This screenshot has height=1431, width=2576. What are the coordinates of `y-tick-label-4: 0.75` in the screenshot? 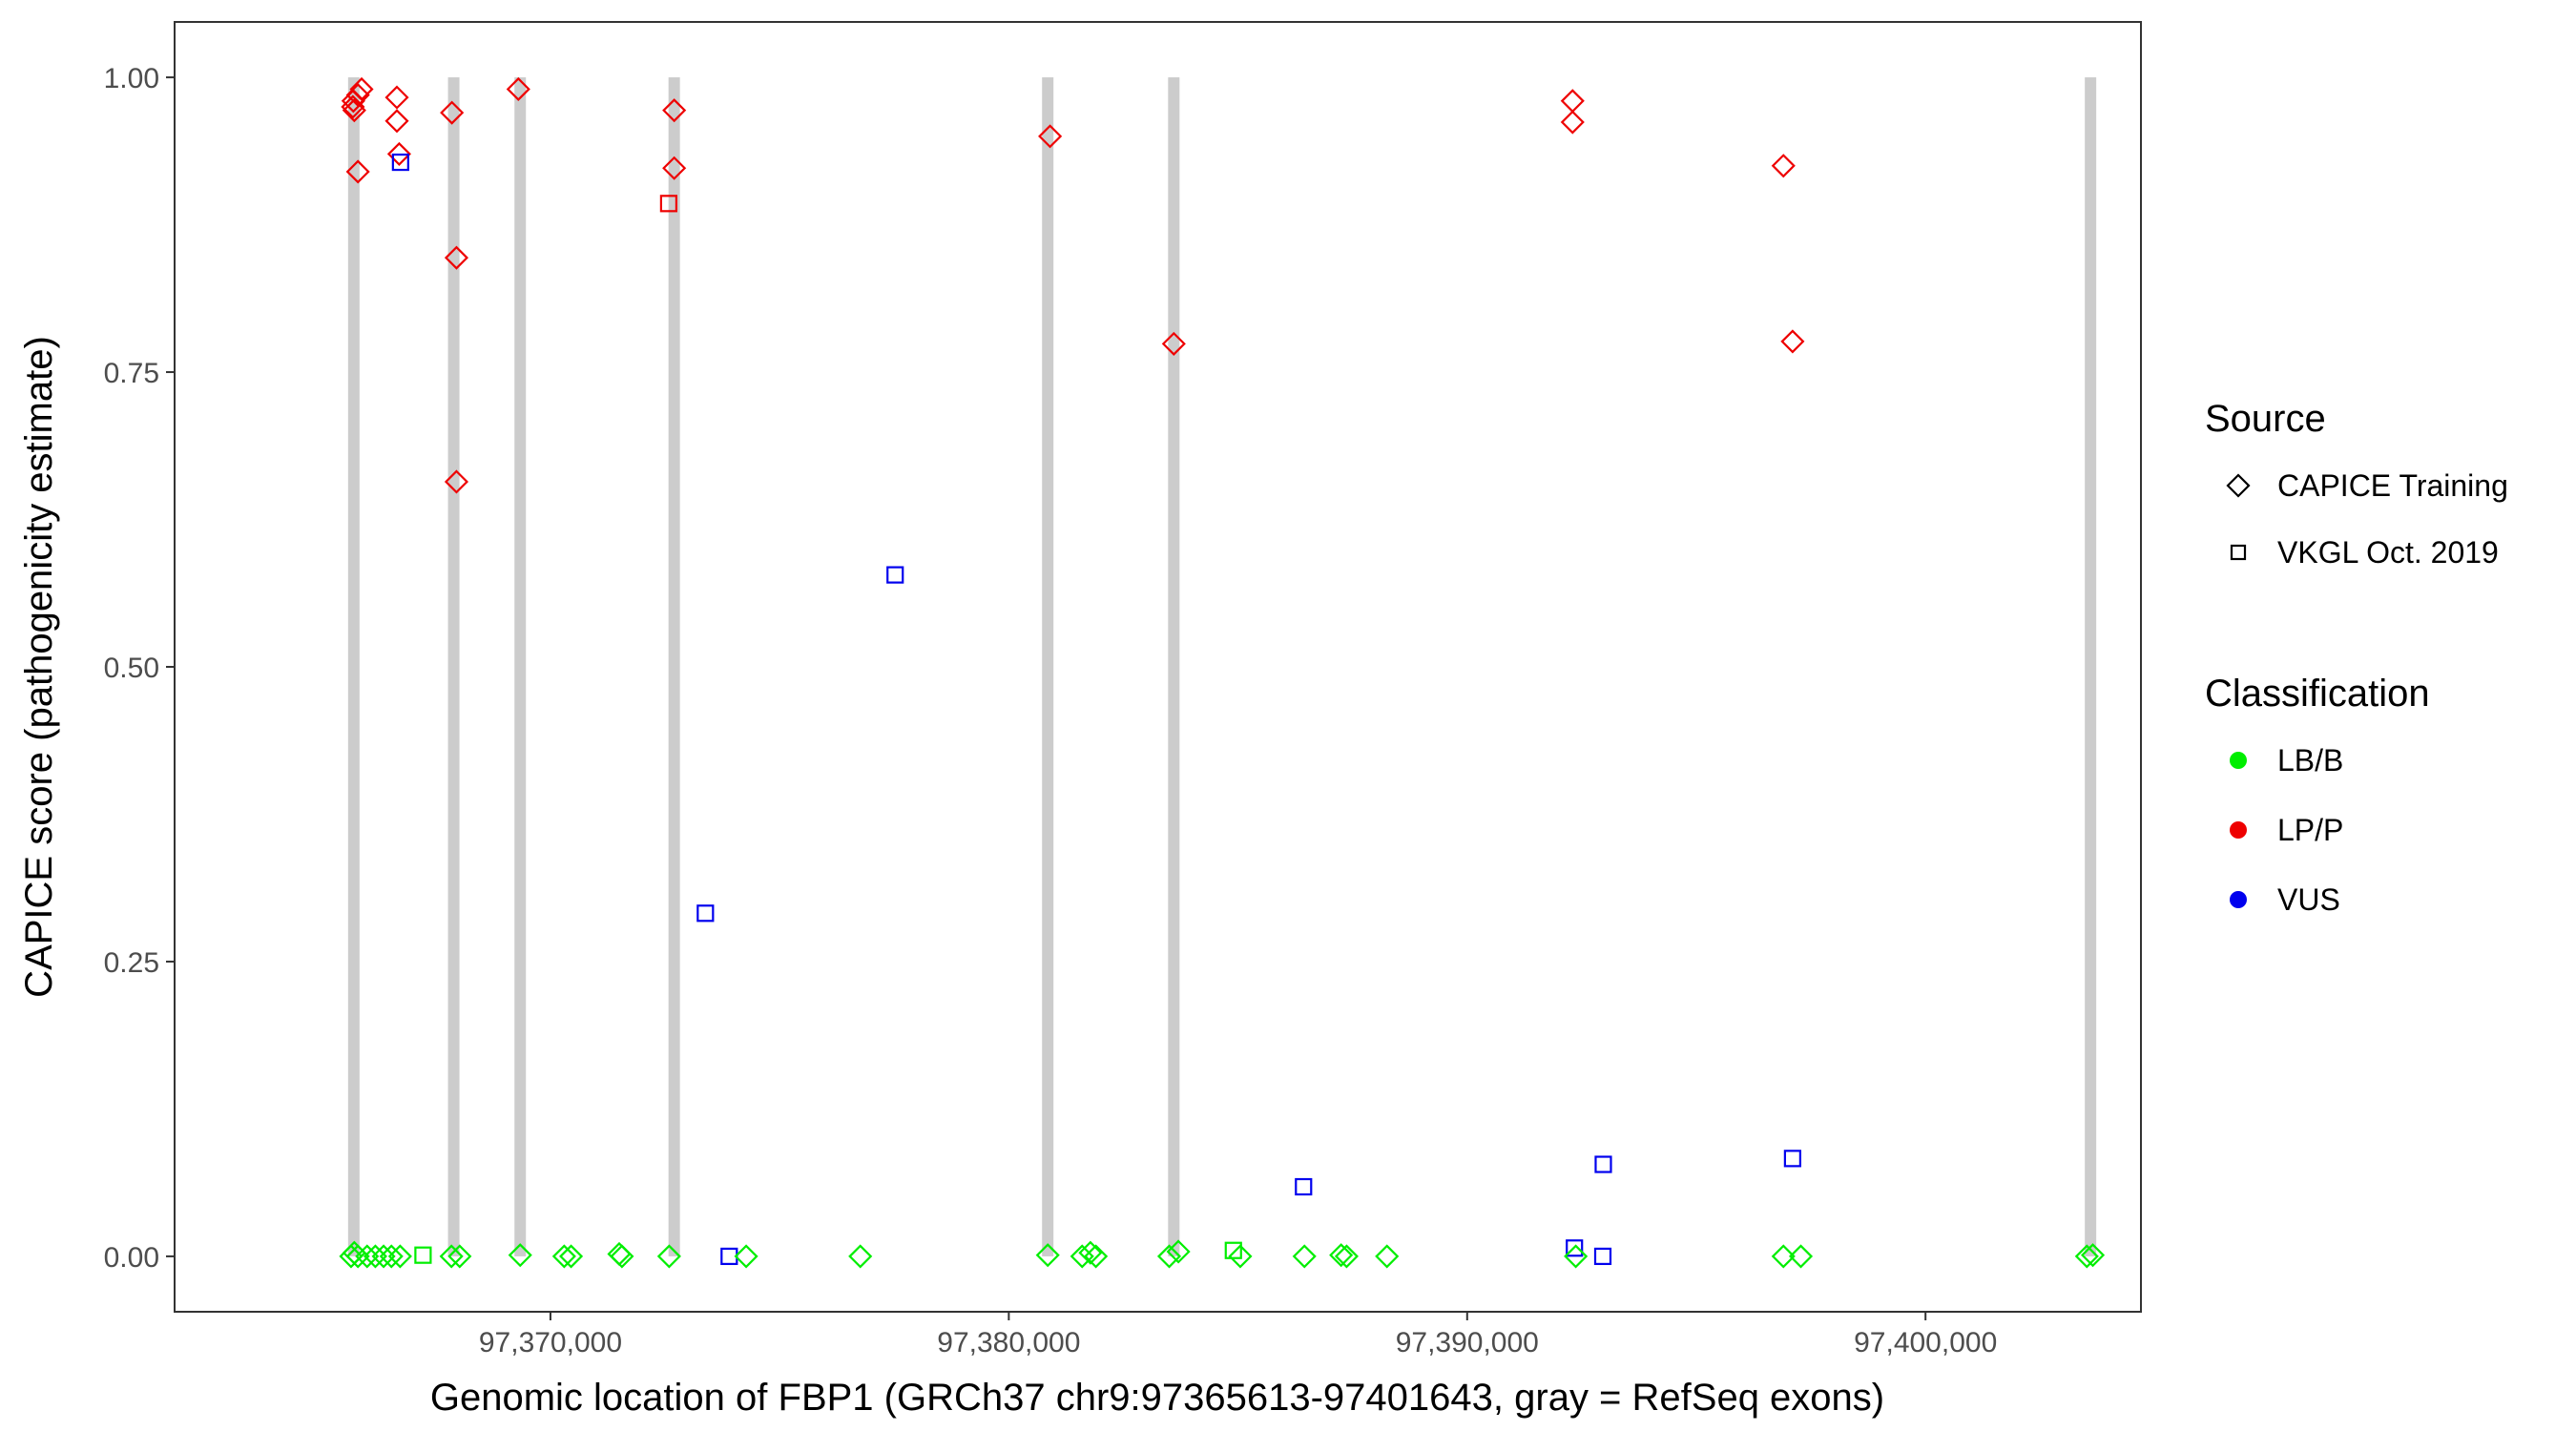 It's located at (131, 373).